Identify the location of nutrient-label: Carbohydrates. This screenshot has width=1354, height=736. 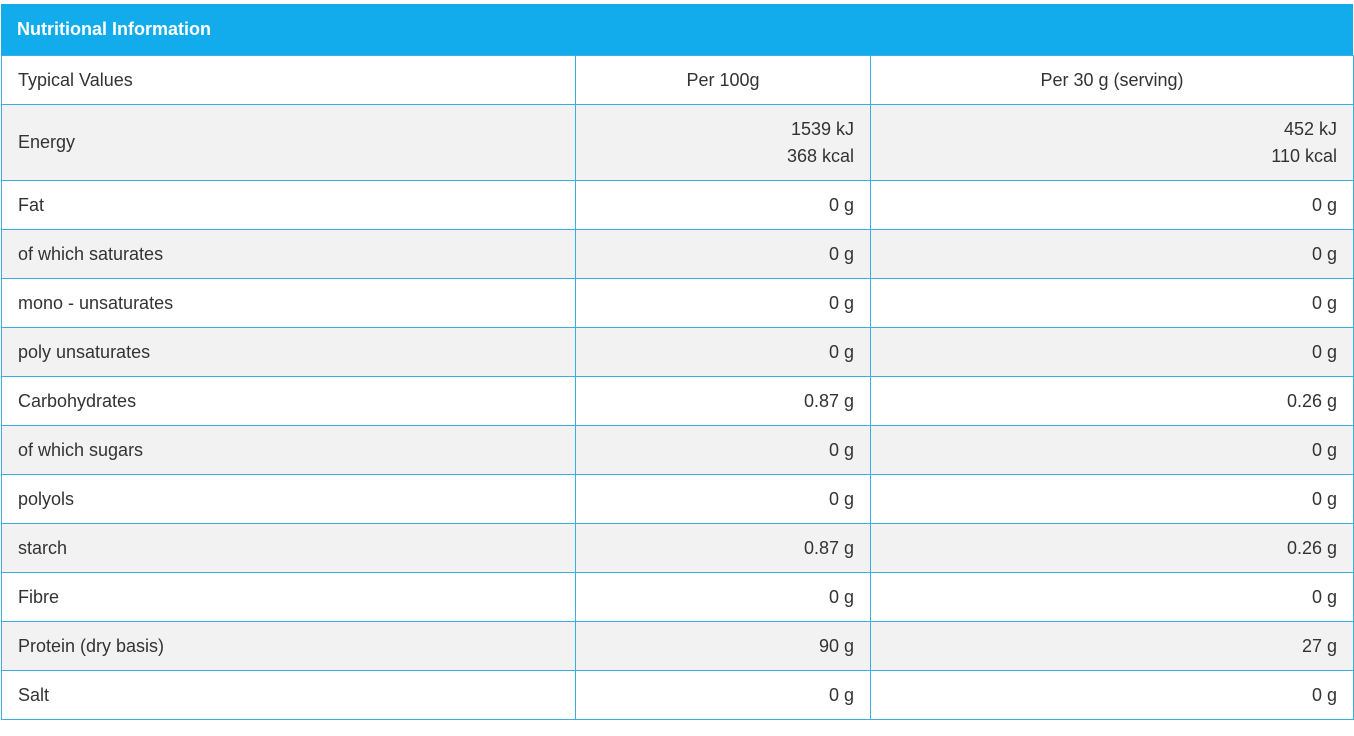
(288, 401).